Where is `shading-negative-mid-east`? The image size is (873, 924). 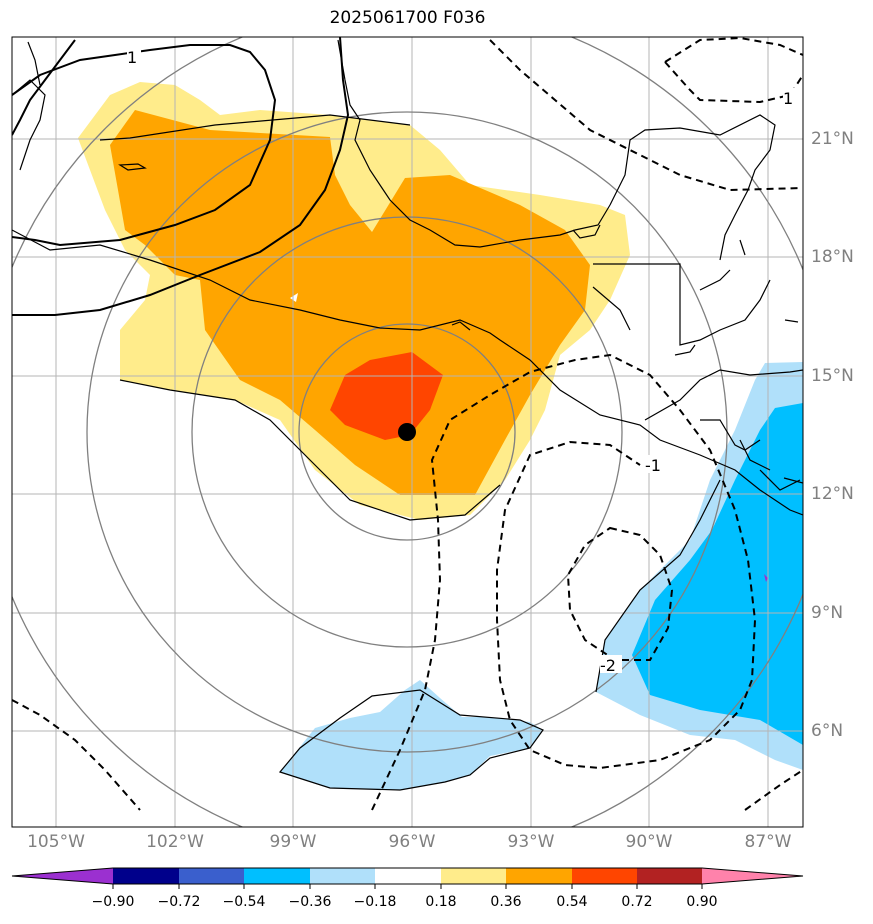 shading-negative-mid-east is located at coordinates (717, 574).